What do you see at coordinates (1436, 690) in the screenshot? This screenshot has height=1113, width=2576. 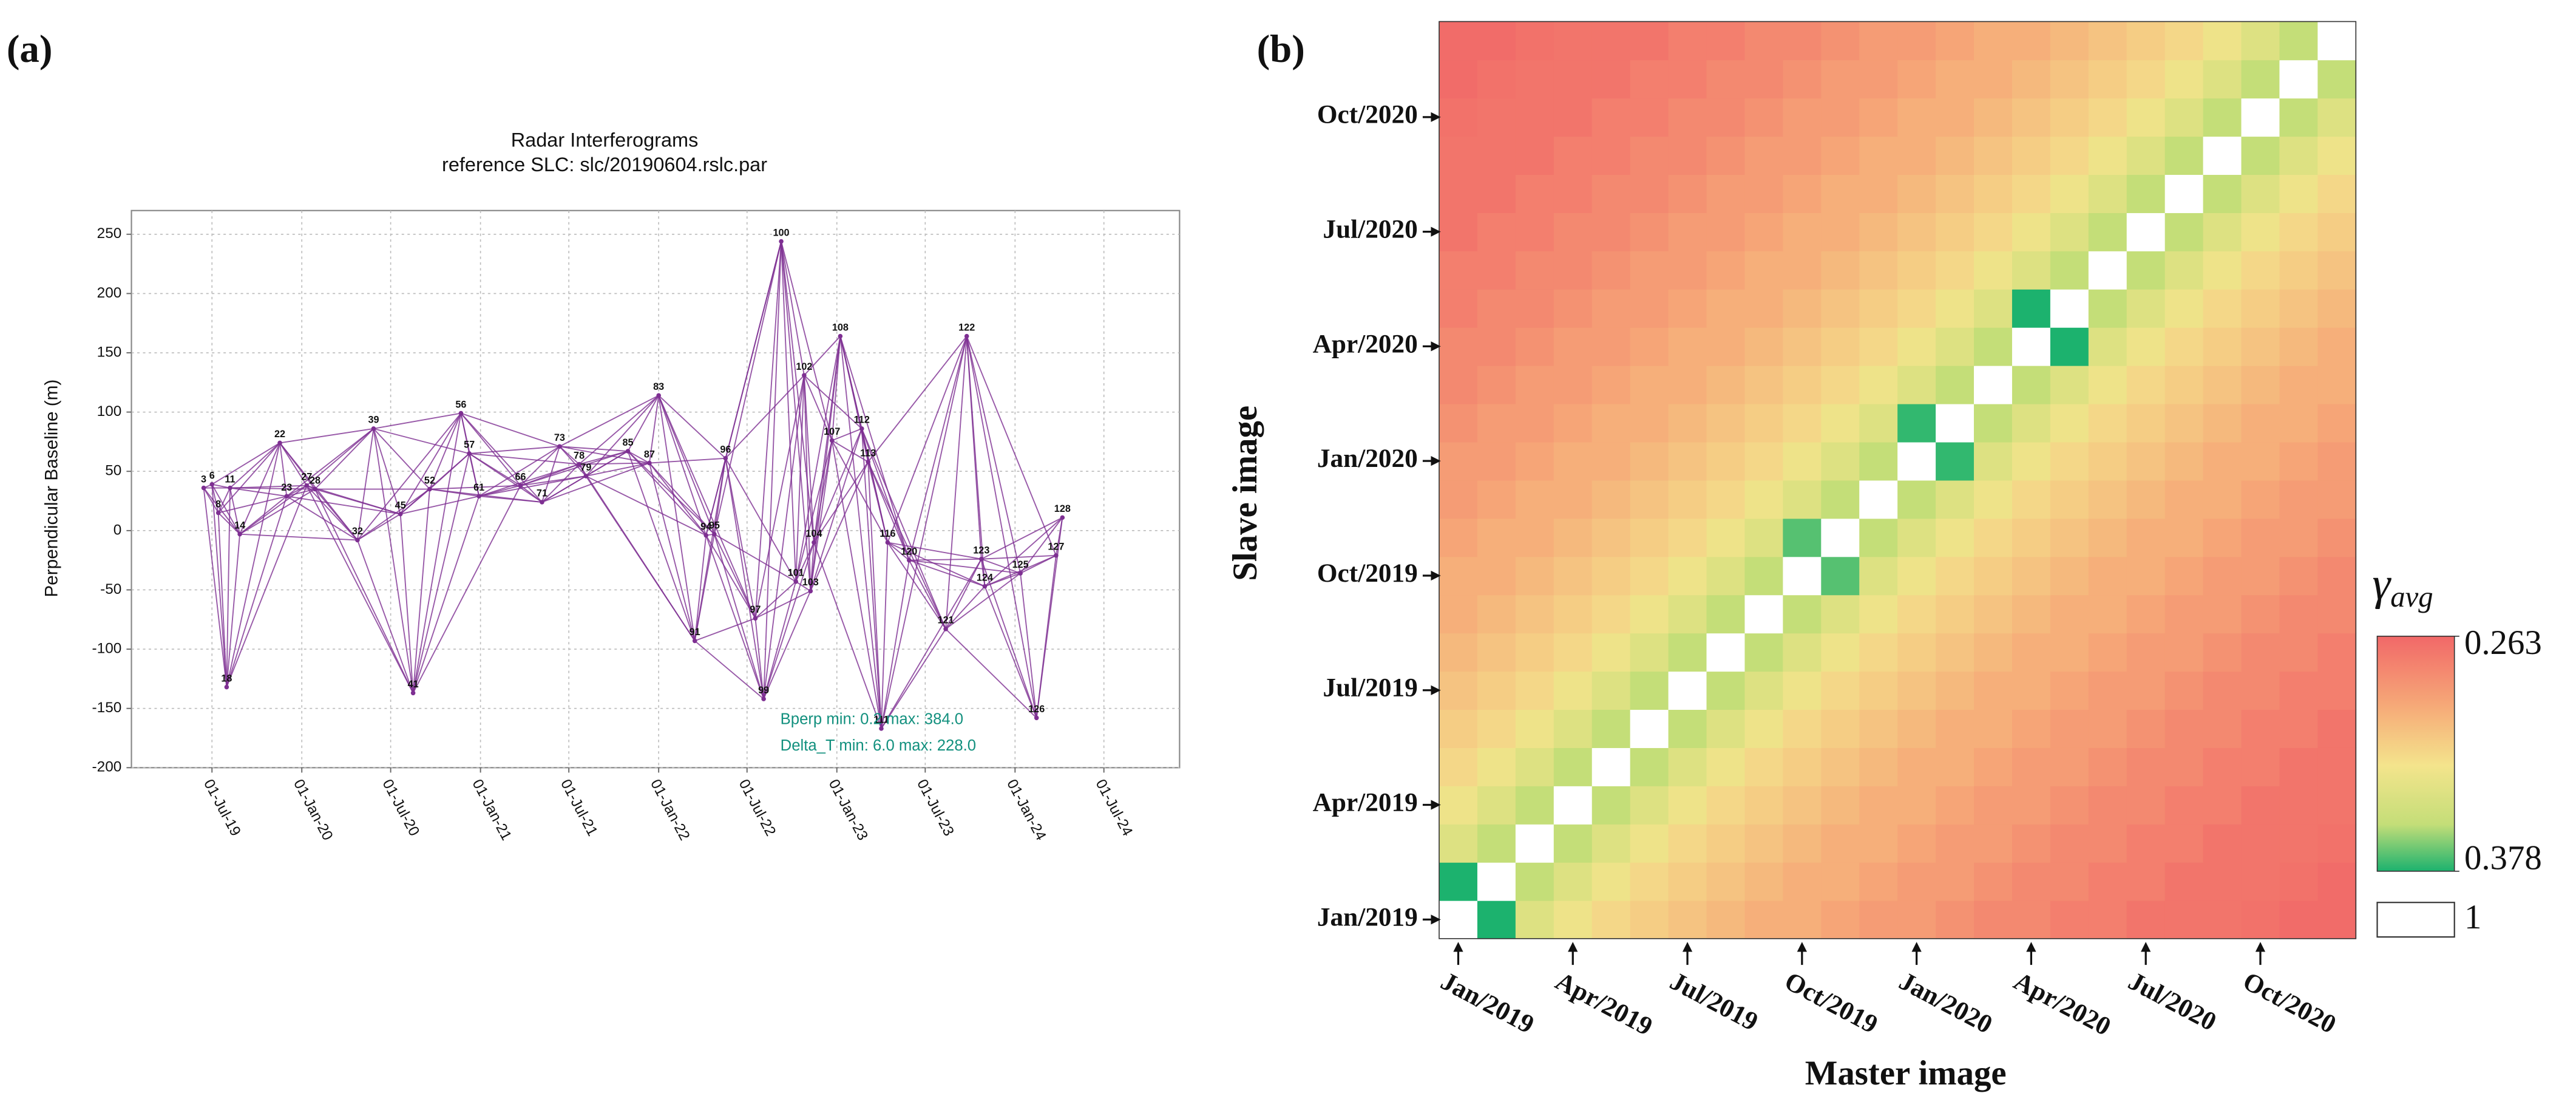 I see `y-tick-arrowhead` at bounding box center [1436, 690].